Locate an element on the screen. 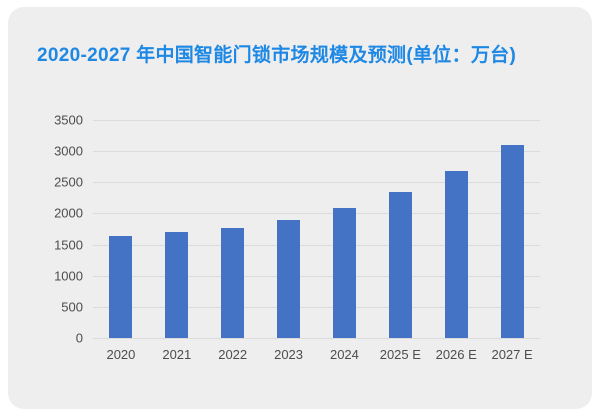  y-axis-tick-label: 3500 is located at coordinates (68, 120).